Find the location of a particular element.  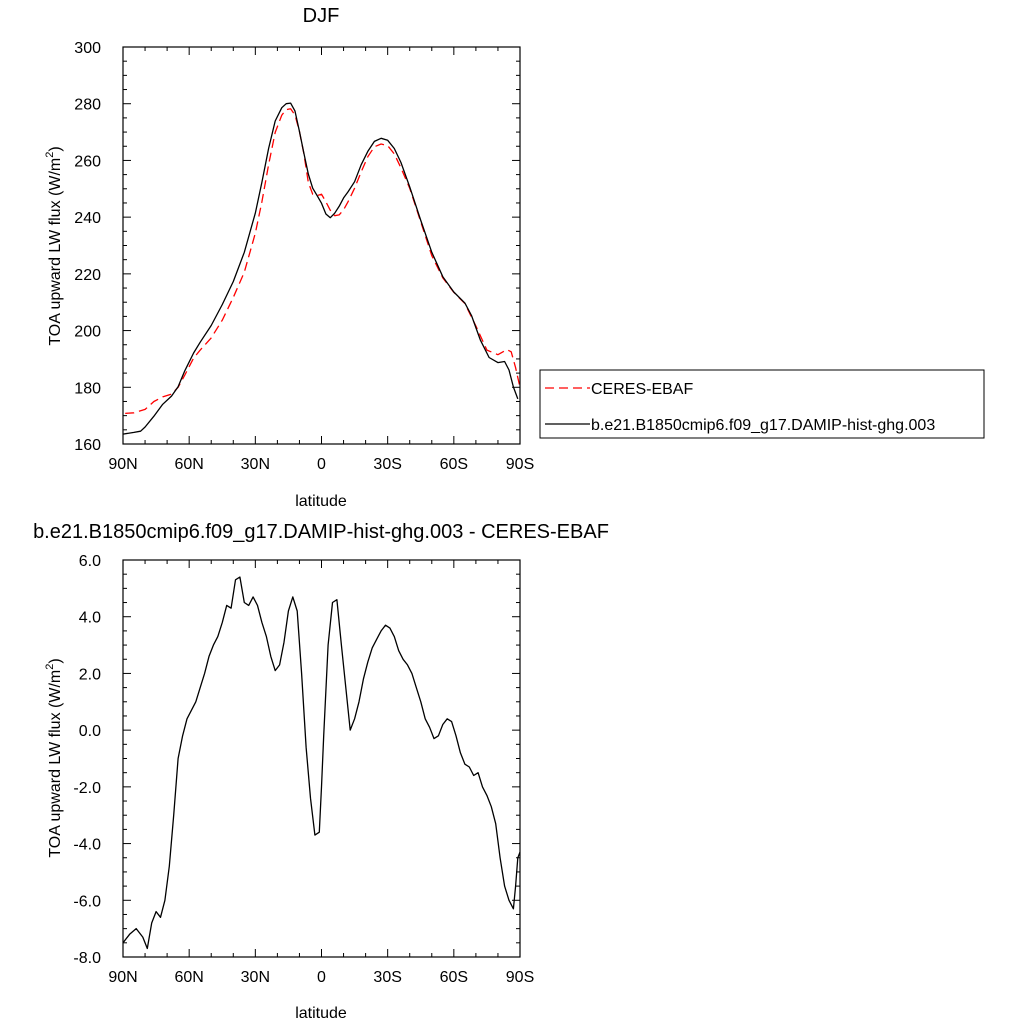

bottom-y-axis-label-sup: 2 is located at coordinates (50, 667).